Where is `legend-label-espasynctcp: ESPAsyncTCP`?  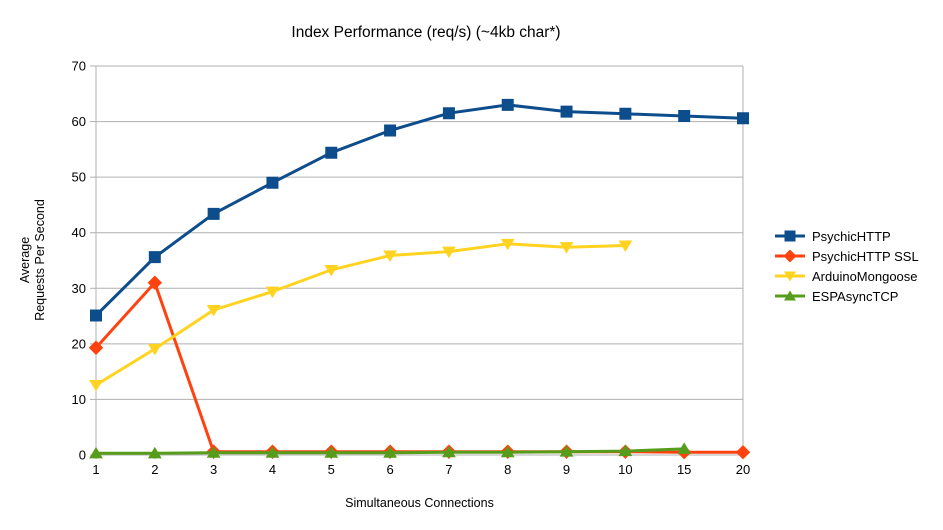
legend-label-espasynctcp: ESPAsyncTCP is located at coordinates (855, 296).